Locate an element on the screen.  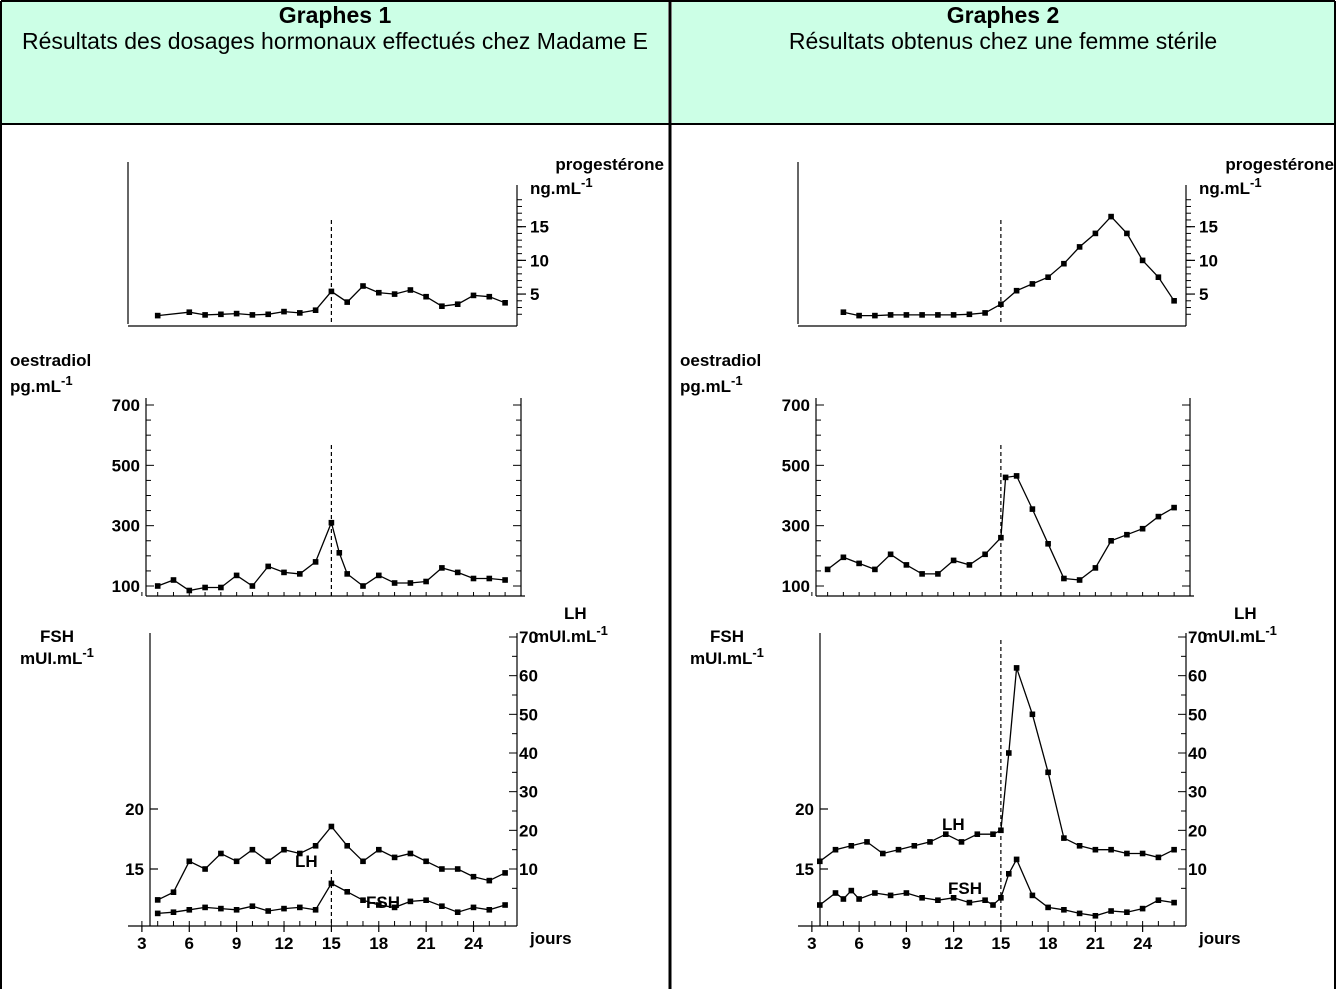
oestradiol-tick-label: 500 is located at coordinates (796, 465).